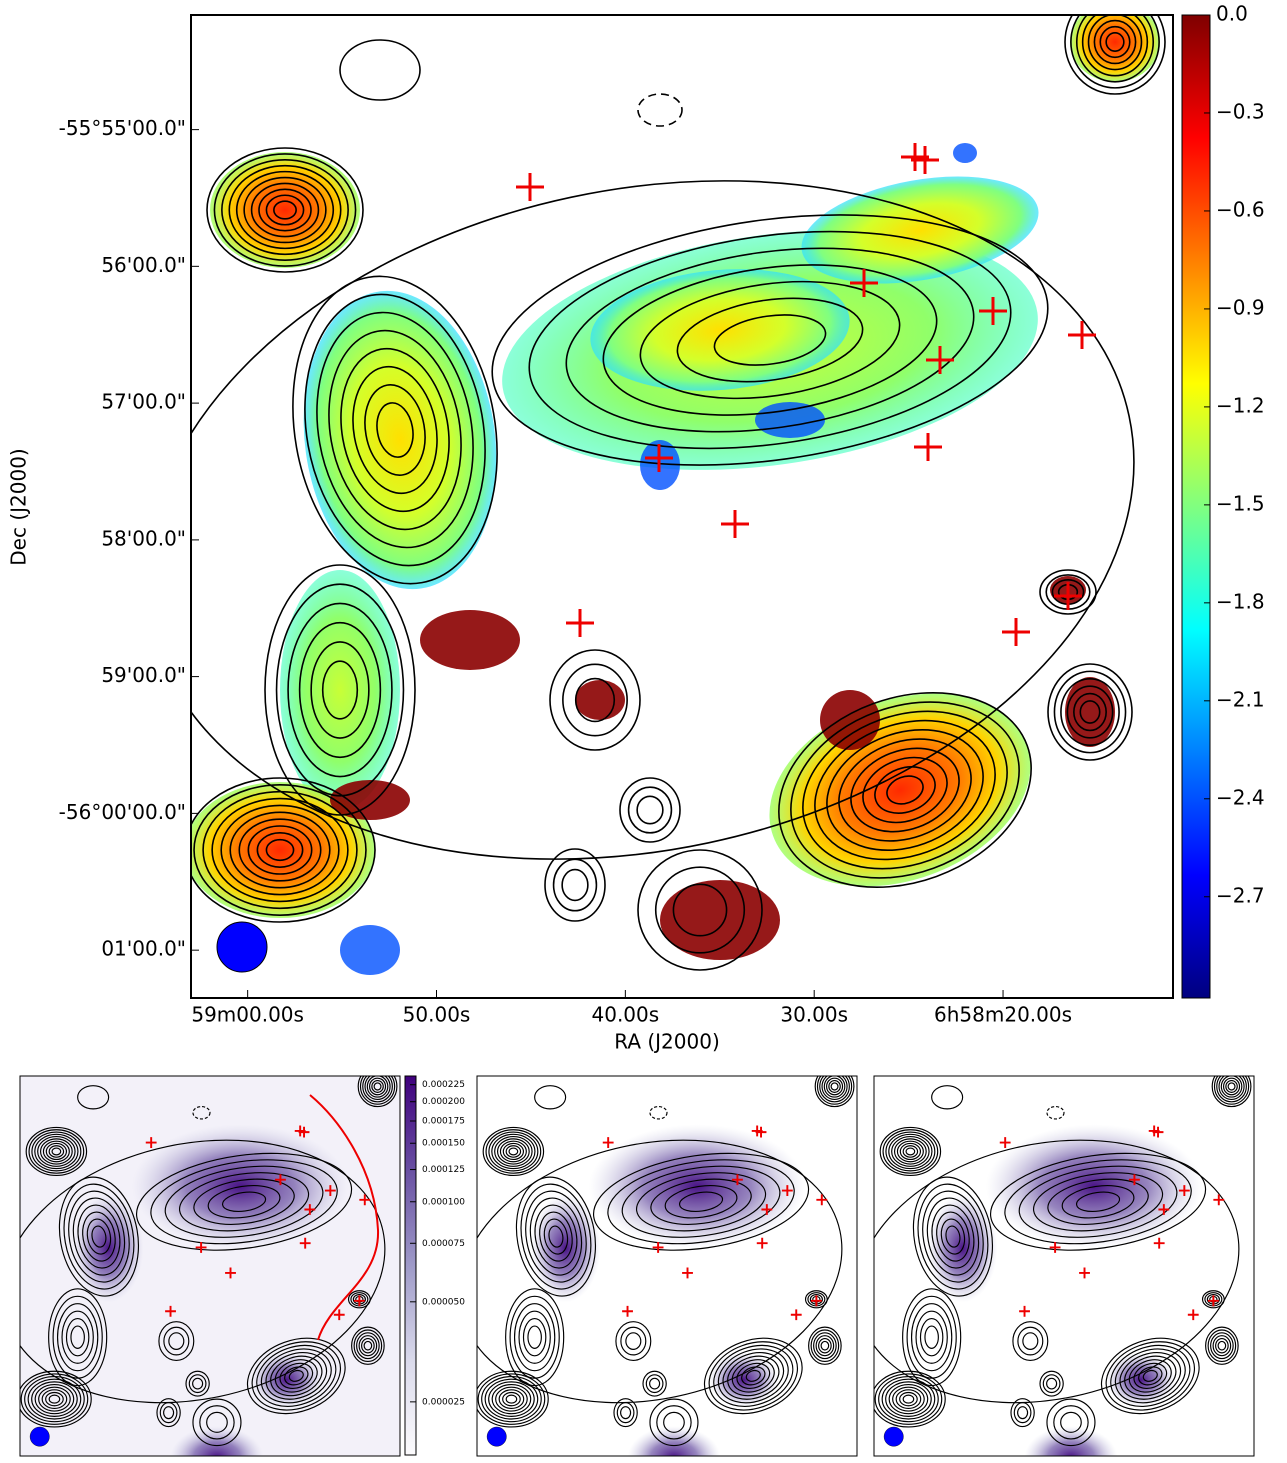 Image resolution: width=1287 pixels, height=1463 pixels. What do you see at coordinates (143, 538) in the screenshot?
I see `y-tick-label: 58'00.0"` at bounding box center [143, 538].